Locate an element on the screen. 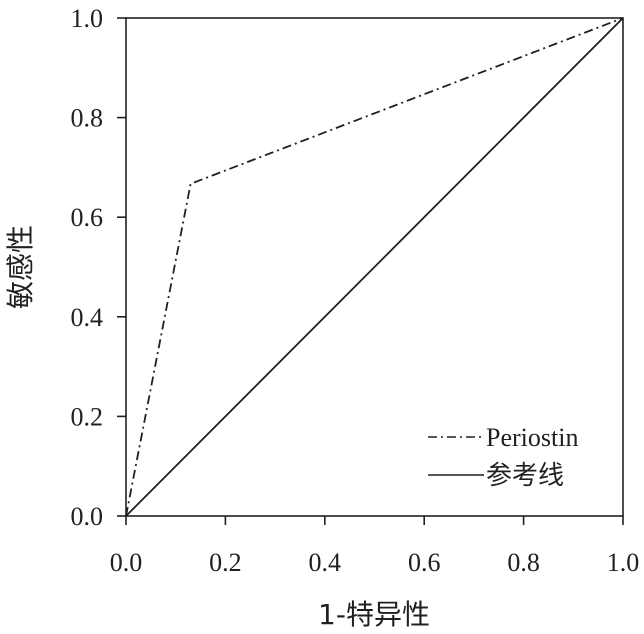 This screenshot has height=634, width=644. y-tick-label: 0.6 is located at coordinates (87, 217).